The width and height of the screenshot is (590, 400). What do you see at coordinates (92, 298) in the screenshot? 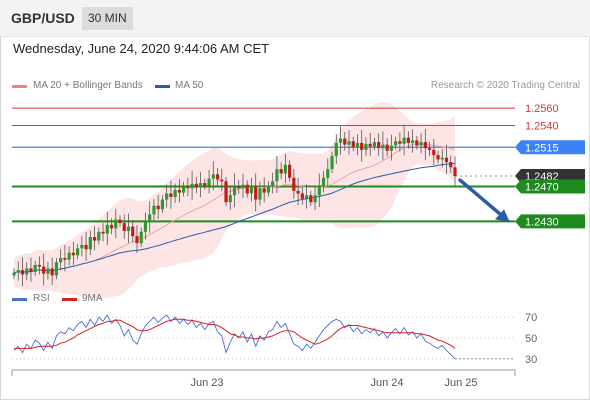
I see `rsi-ma-legend-label: 9MA` at bounding box center [92, 298].